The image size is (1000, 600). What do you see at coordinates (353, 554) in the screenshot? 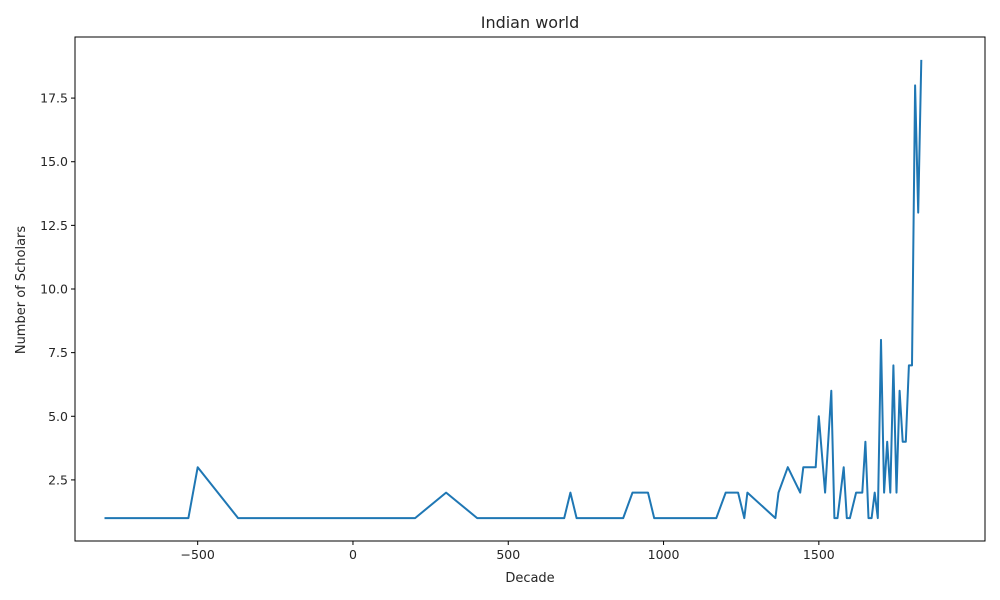
I see `x-tick-label: 0` at bounding box center [353, 554].